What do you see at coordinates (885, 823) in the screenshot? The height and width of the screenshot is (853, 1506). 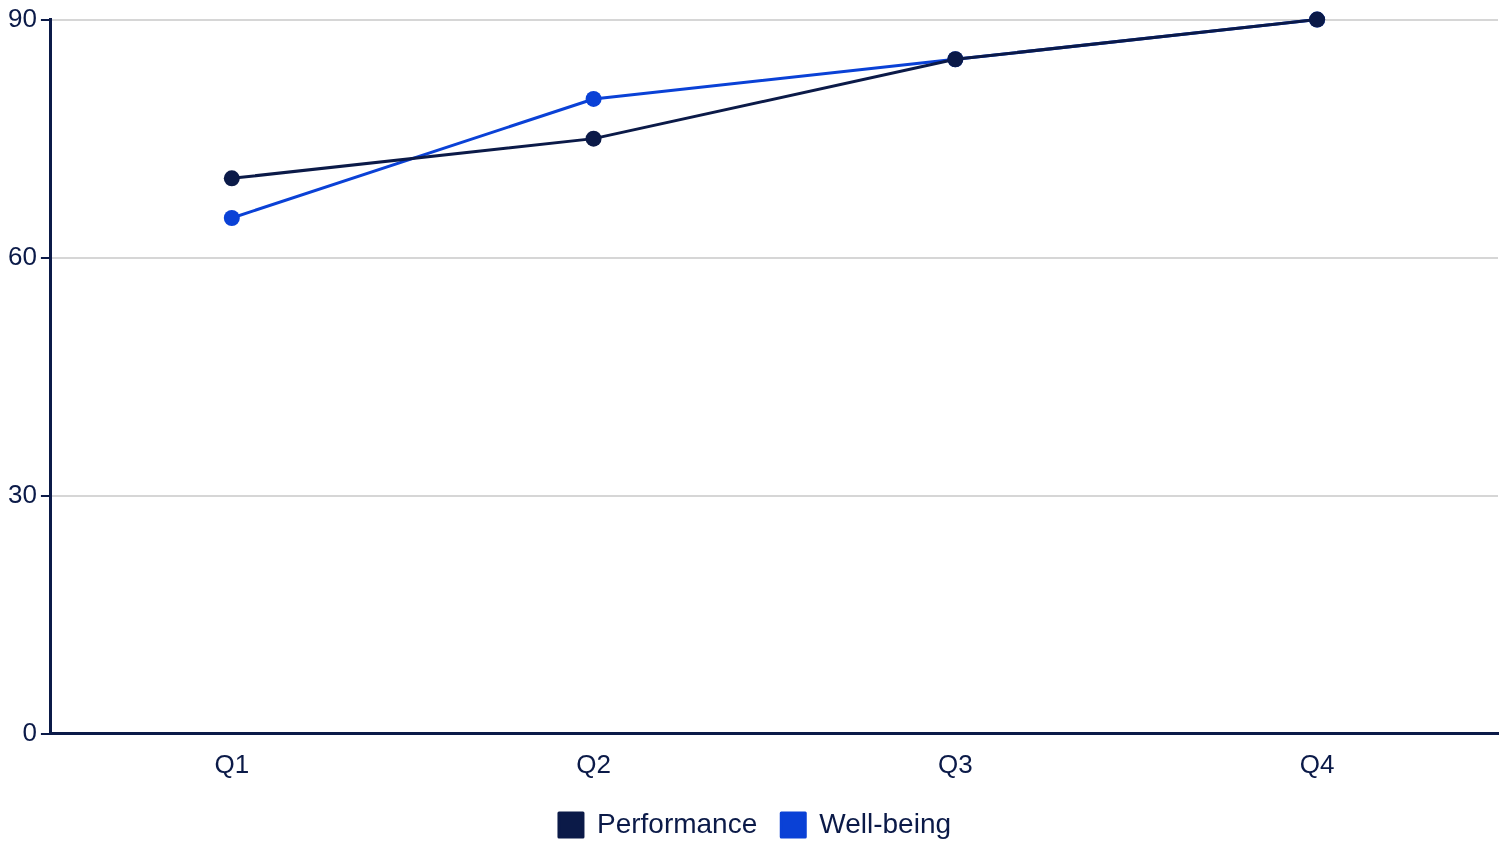 I see `legend-label: Well-being` at bounding box center [885, 823].